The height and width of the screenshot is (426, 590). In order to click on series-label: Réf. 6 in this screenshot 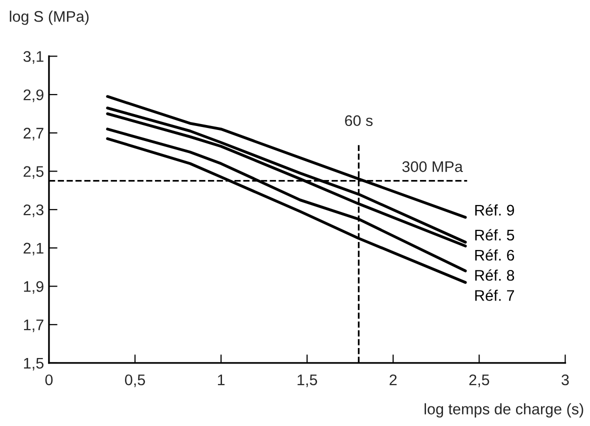, I will do `click(494, 255)`.